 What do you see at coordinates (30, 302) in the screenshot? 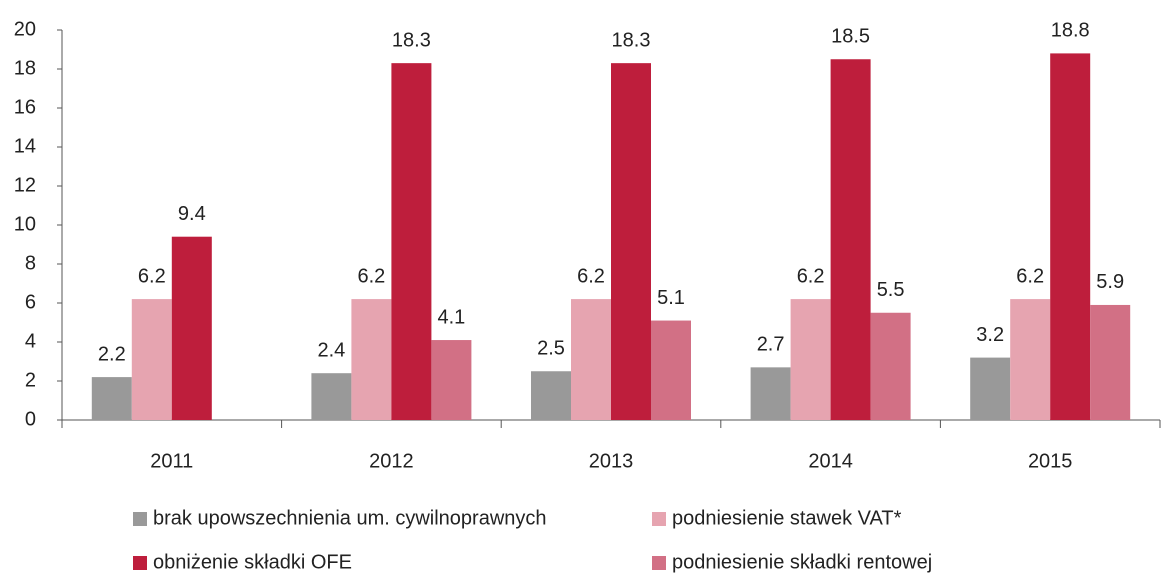
I see `y-tick-label: 6` at bounding box center [30, 302].